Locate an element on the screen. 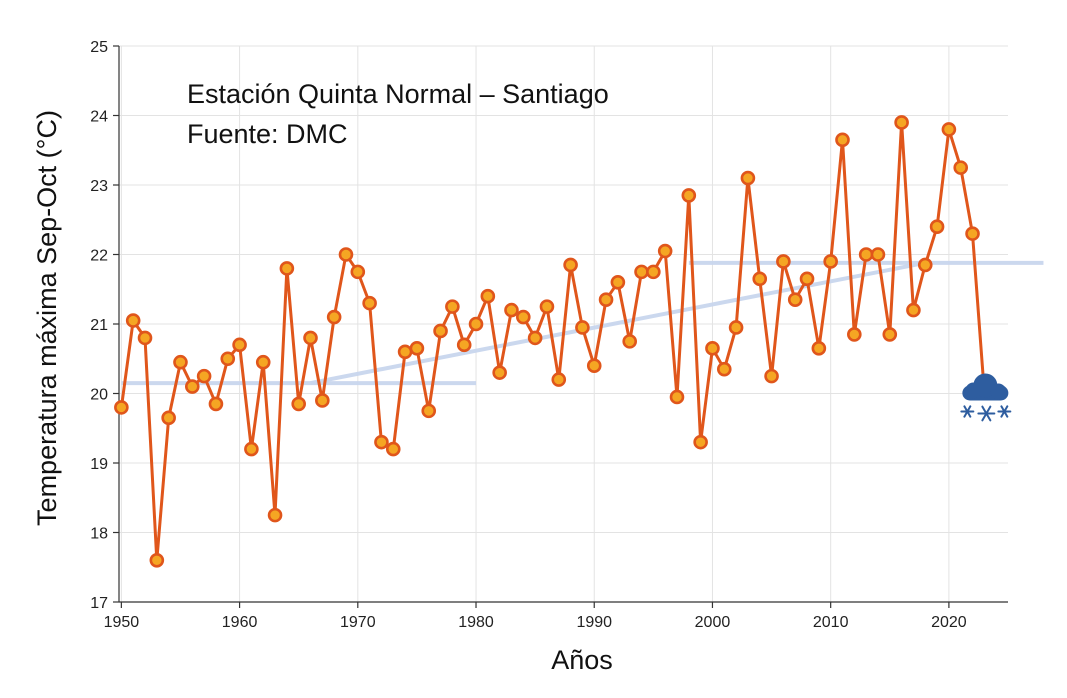 The height and width of the screenshot is (698, 1067). y-tick-label: 23 is located at coordinates (99, 186).